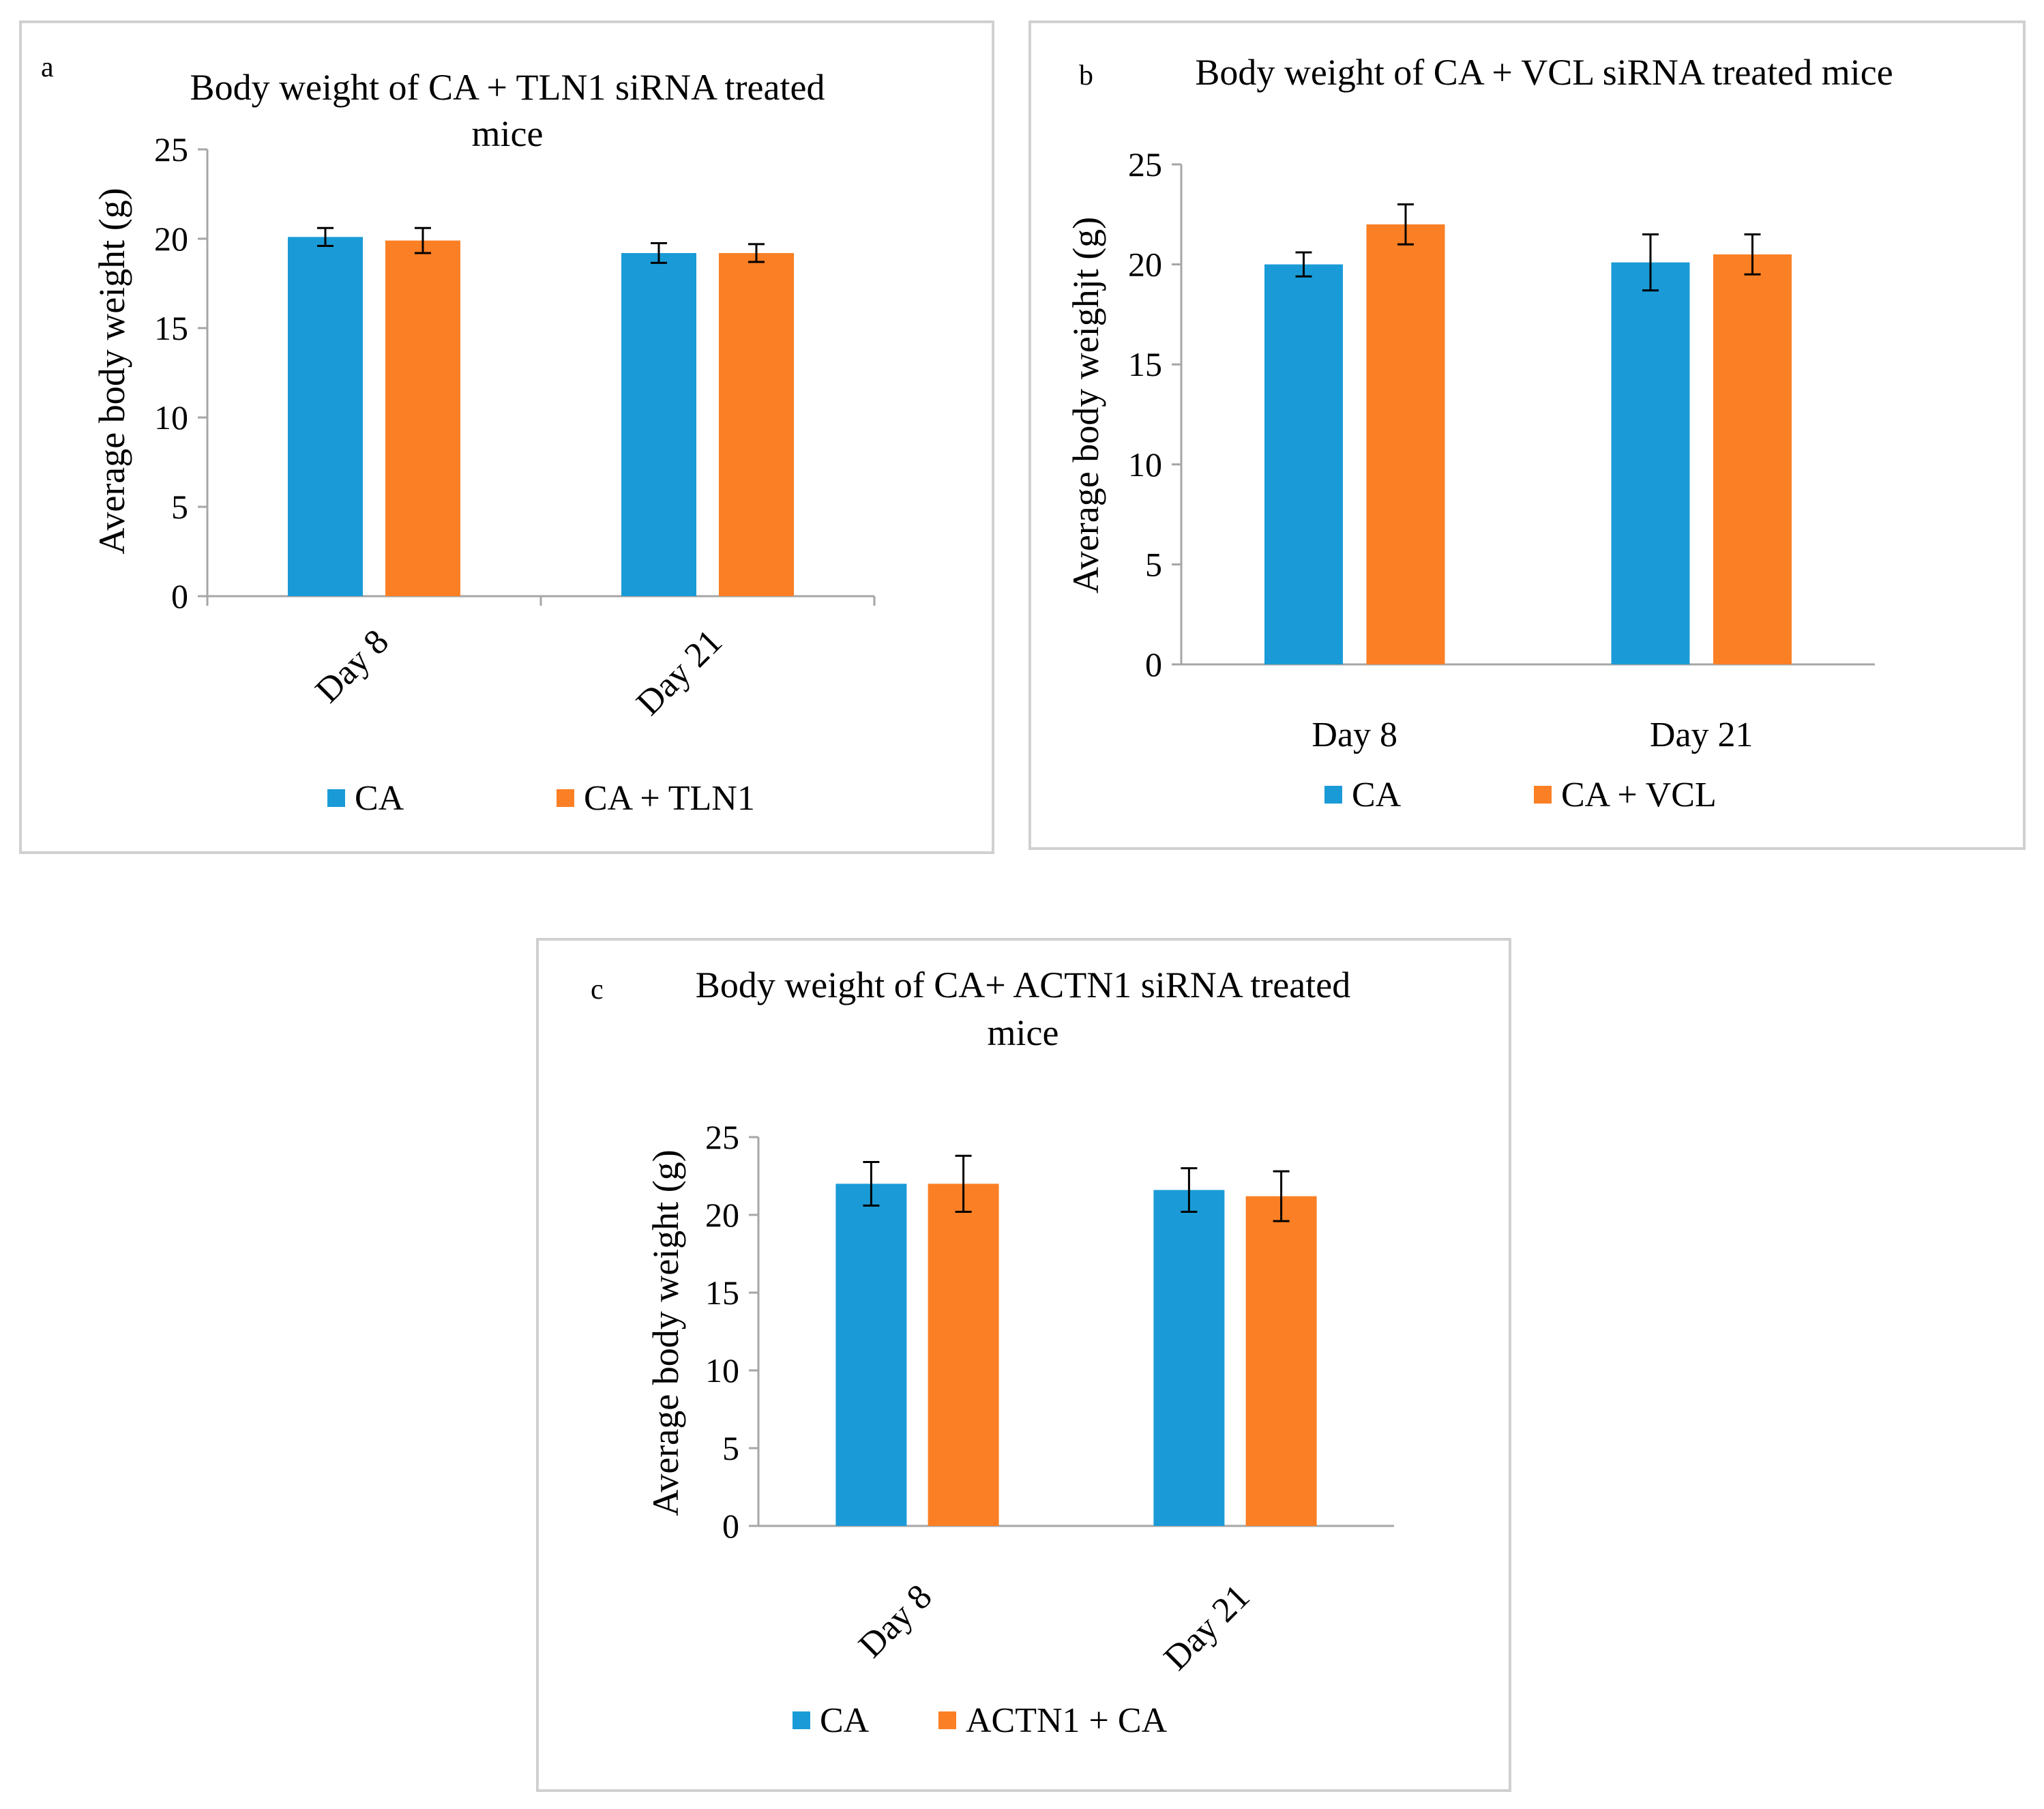 The image size is (2044, 1809). I want to click on legend-label: ACTN1 + CA, so click(1067, 1721).